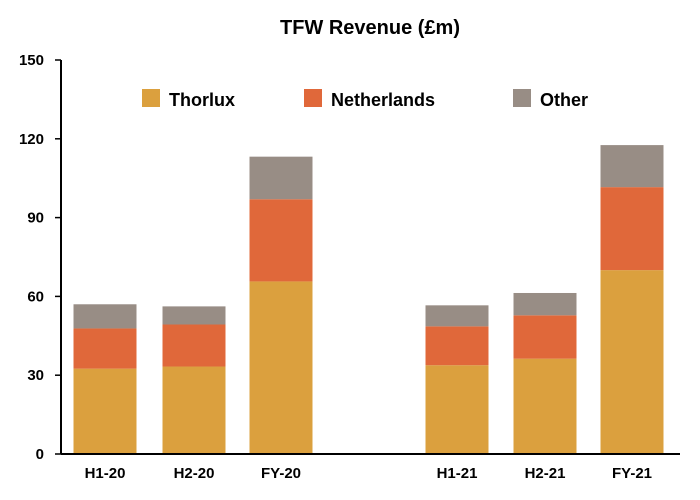 The image size is (700, 500). What do you see at coordinates (35, 218) in the screenshot?
I see `y-tick-label: 90` at bounding box center [35, 218].